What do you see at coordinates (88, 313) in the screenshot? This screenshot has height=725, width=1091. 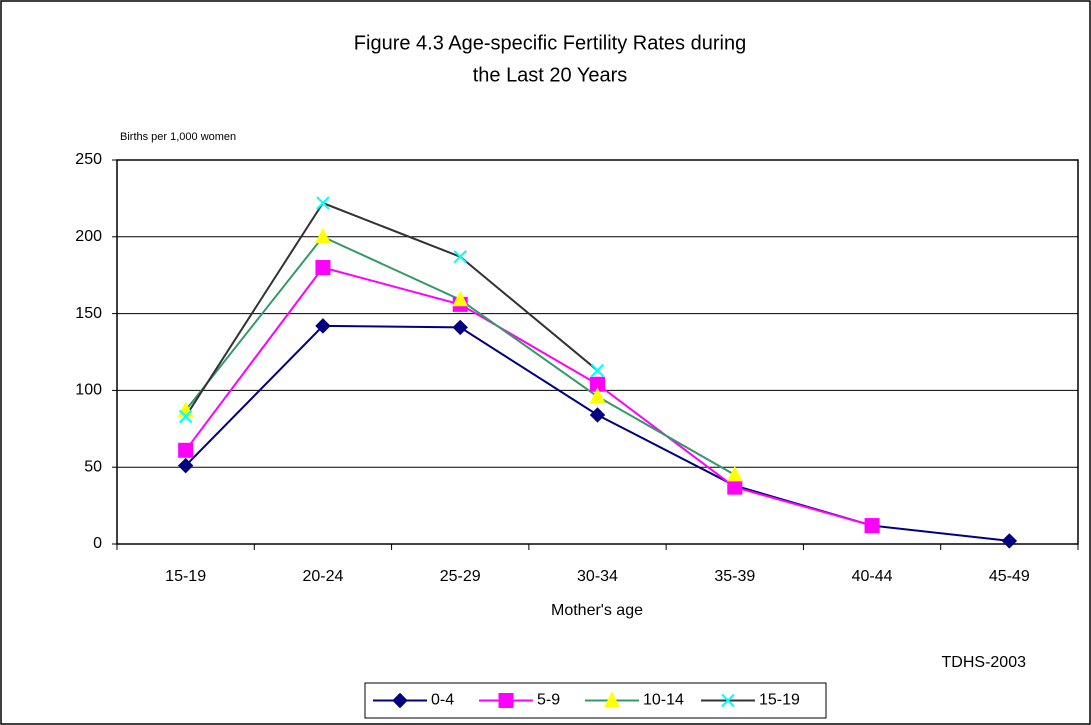 I see `y-tick-label: 150` at bounding box center [88, 313].